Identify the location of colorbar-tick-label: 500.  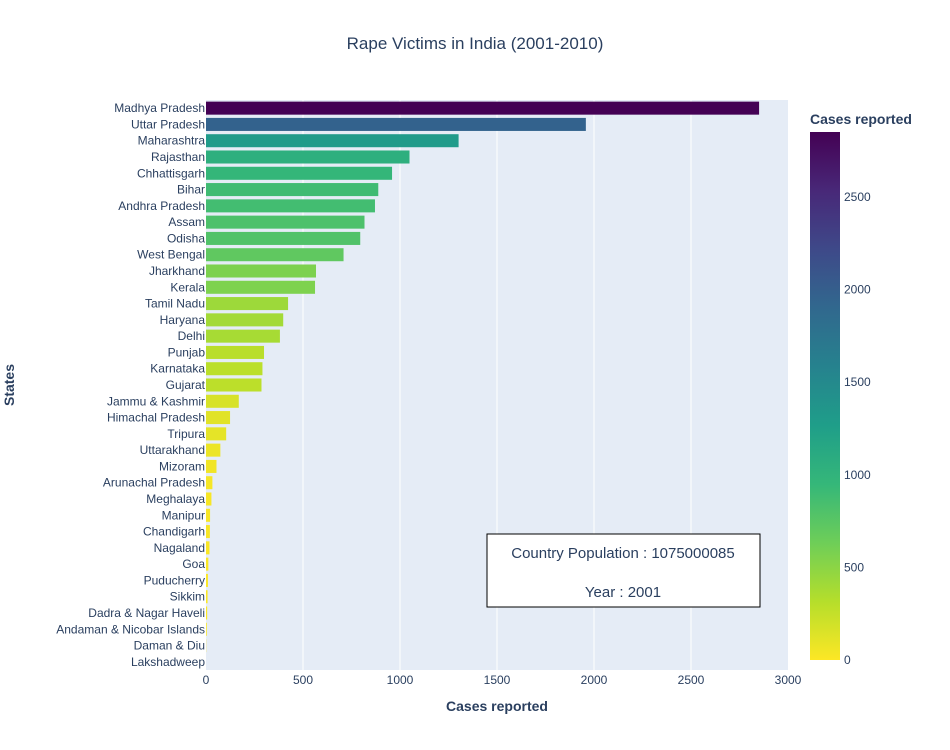
(854, 567).